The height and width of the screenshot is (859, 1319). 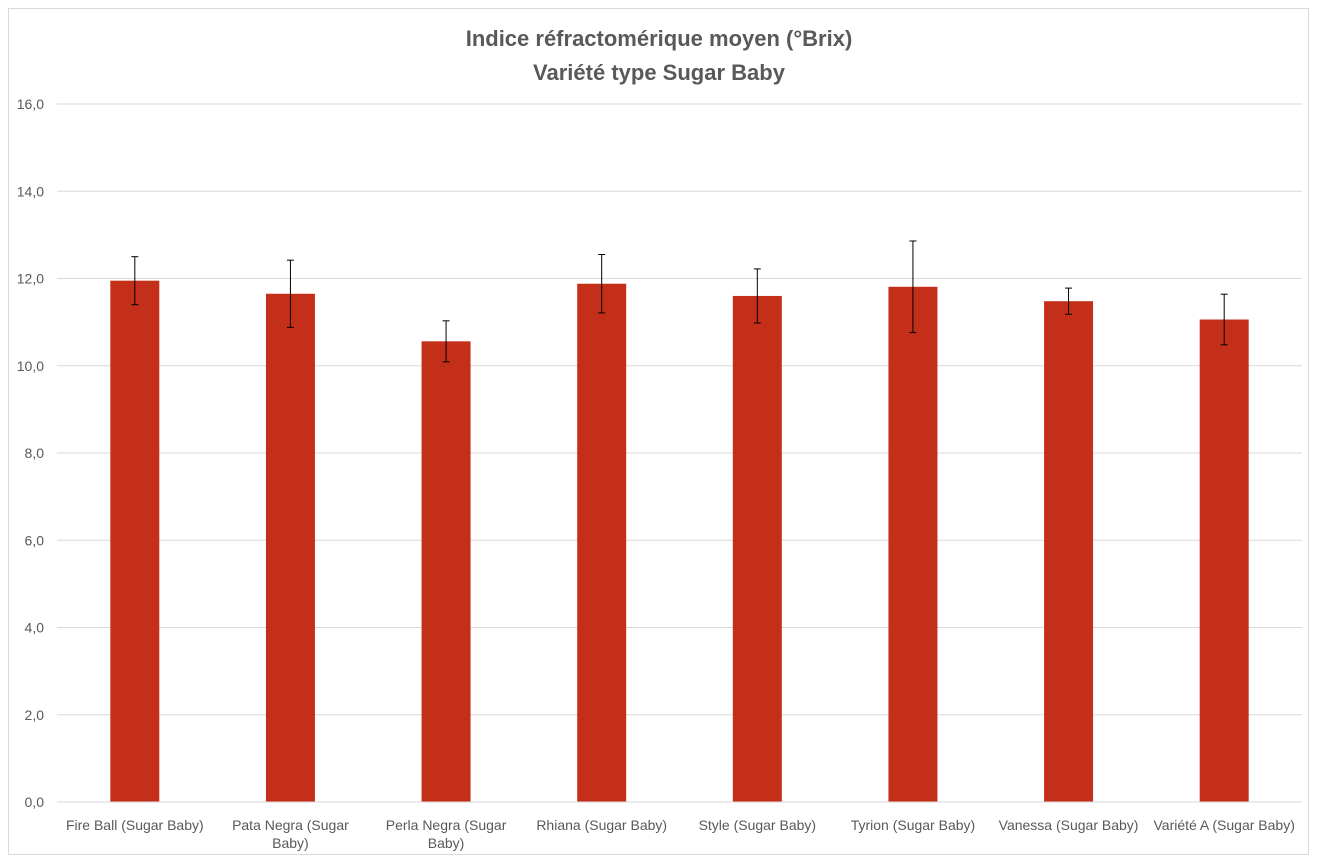 I want to click on y-tick-label: 10,0, so click(x=30, y=366).